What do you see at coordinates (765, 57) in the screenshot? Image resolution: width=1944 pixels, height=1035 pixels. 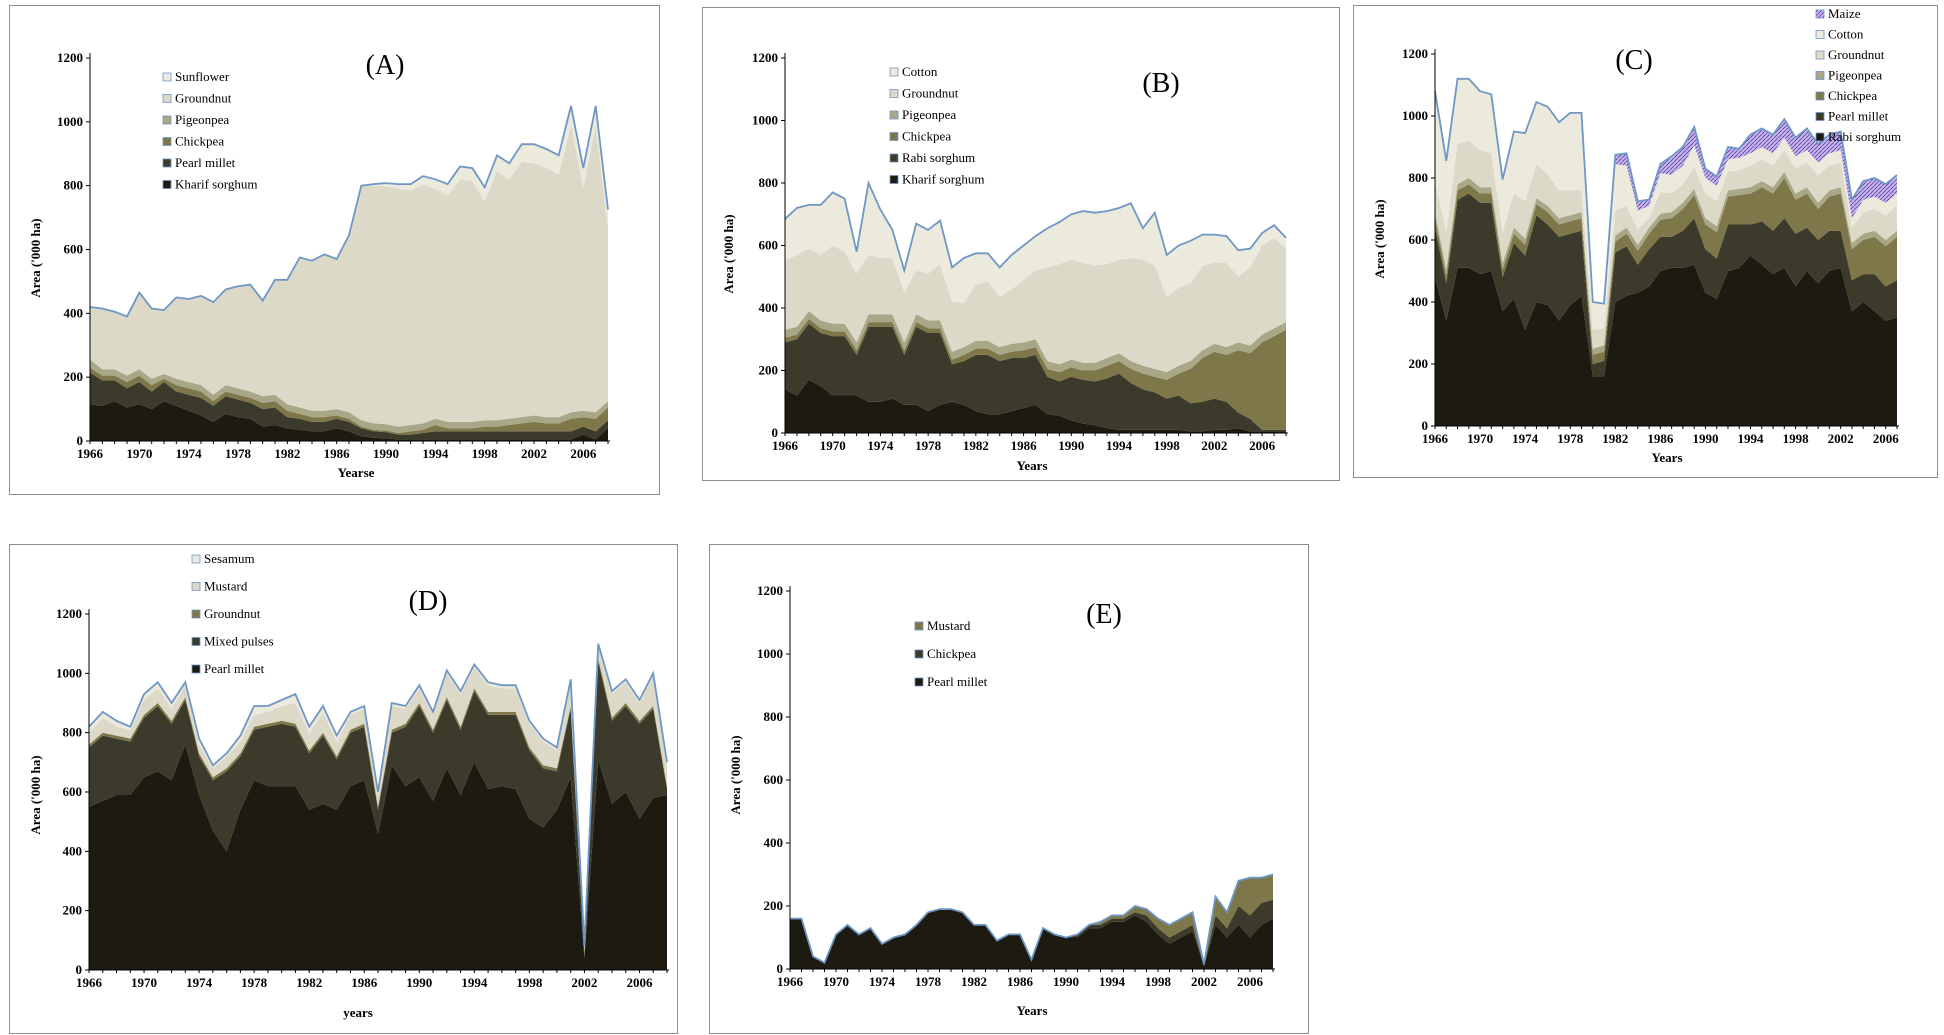 I see `chart-b-ytick-label: 1200` at bounding box center [765, 57].